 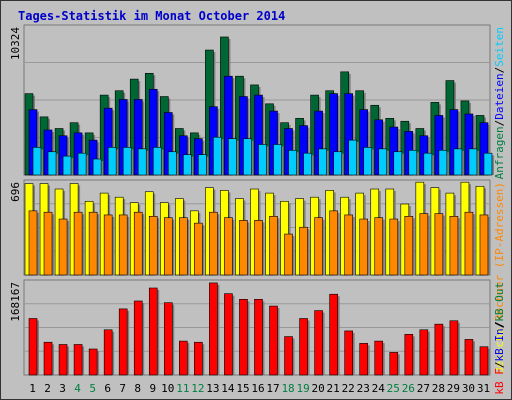 I want to click on day-label-4: 4, so click(x=77, y=388).